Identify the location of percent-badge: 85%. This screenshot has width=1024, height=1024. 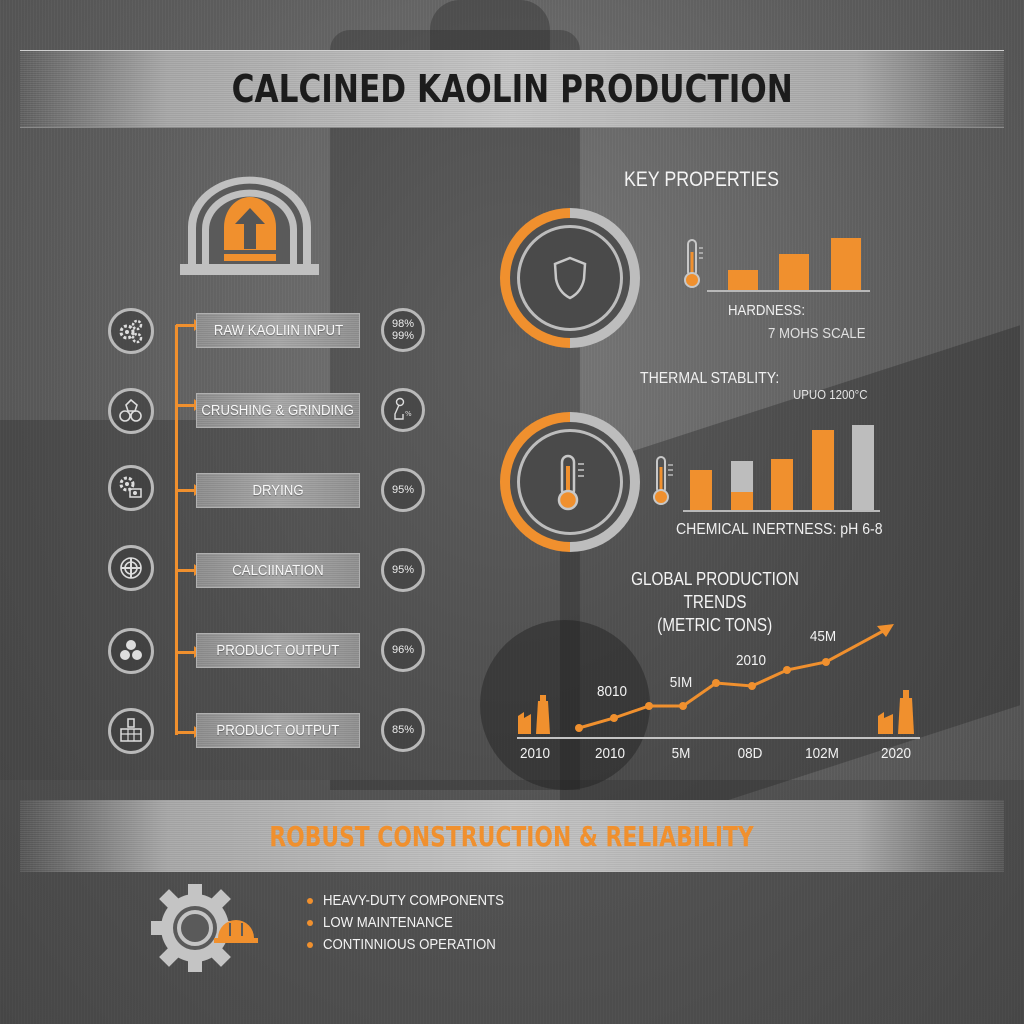
(403, 730).